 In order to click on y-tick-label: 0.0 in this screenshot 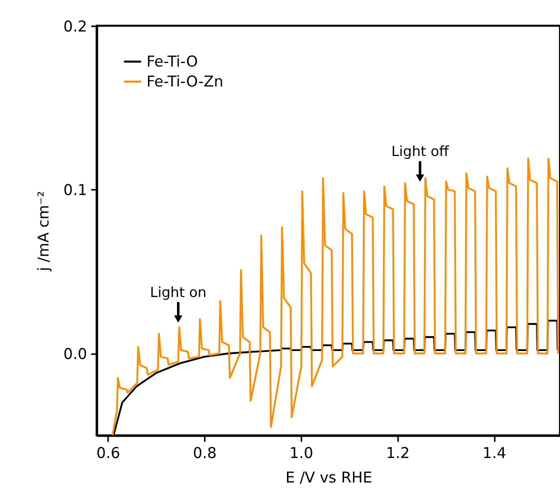, I will do `click(75, 353)`.